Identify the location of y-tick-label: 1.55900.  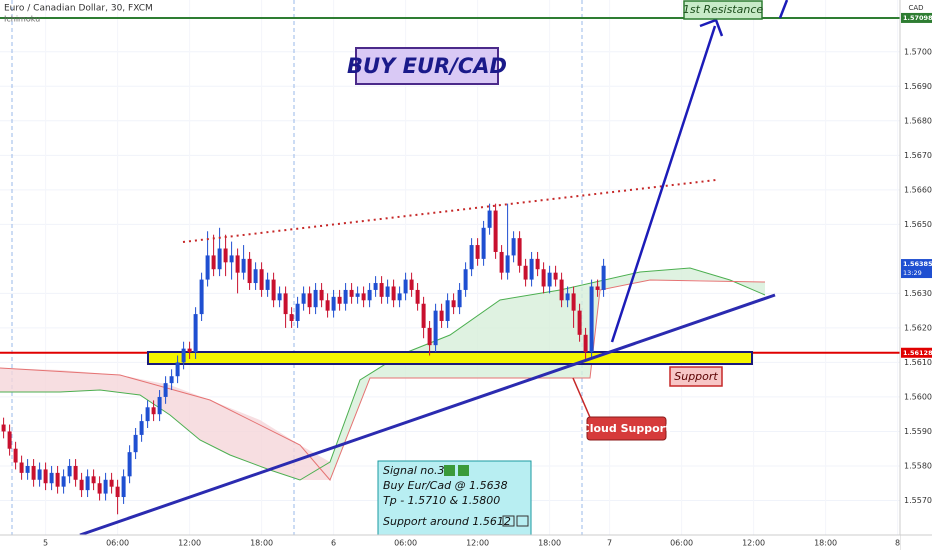
(918, 431).